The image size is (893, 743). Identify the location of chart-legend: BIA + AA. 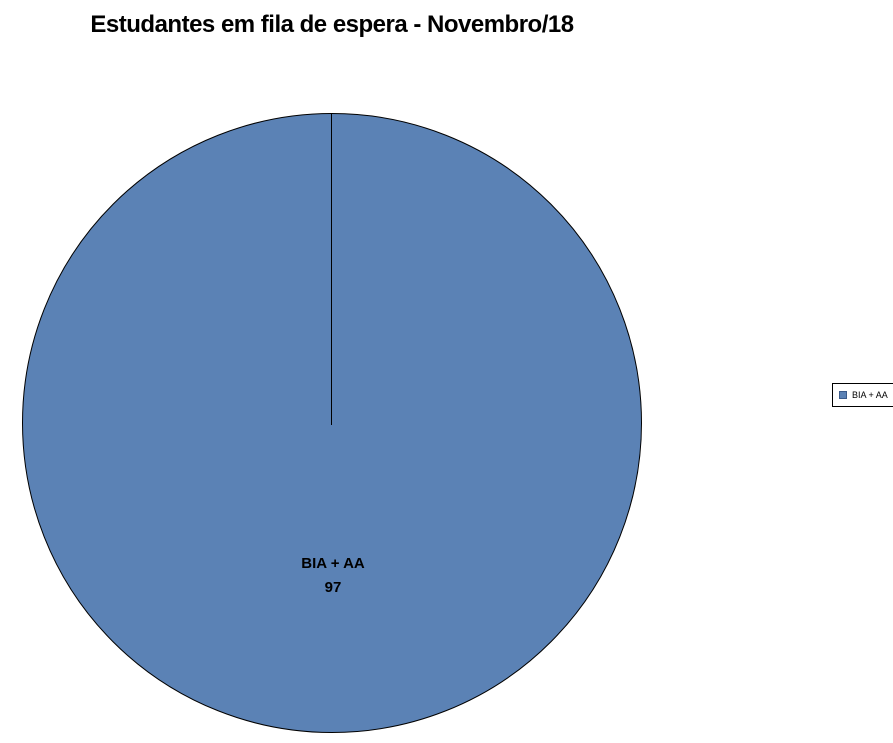
(862, 395).